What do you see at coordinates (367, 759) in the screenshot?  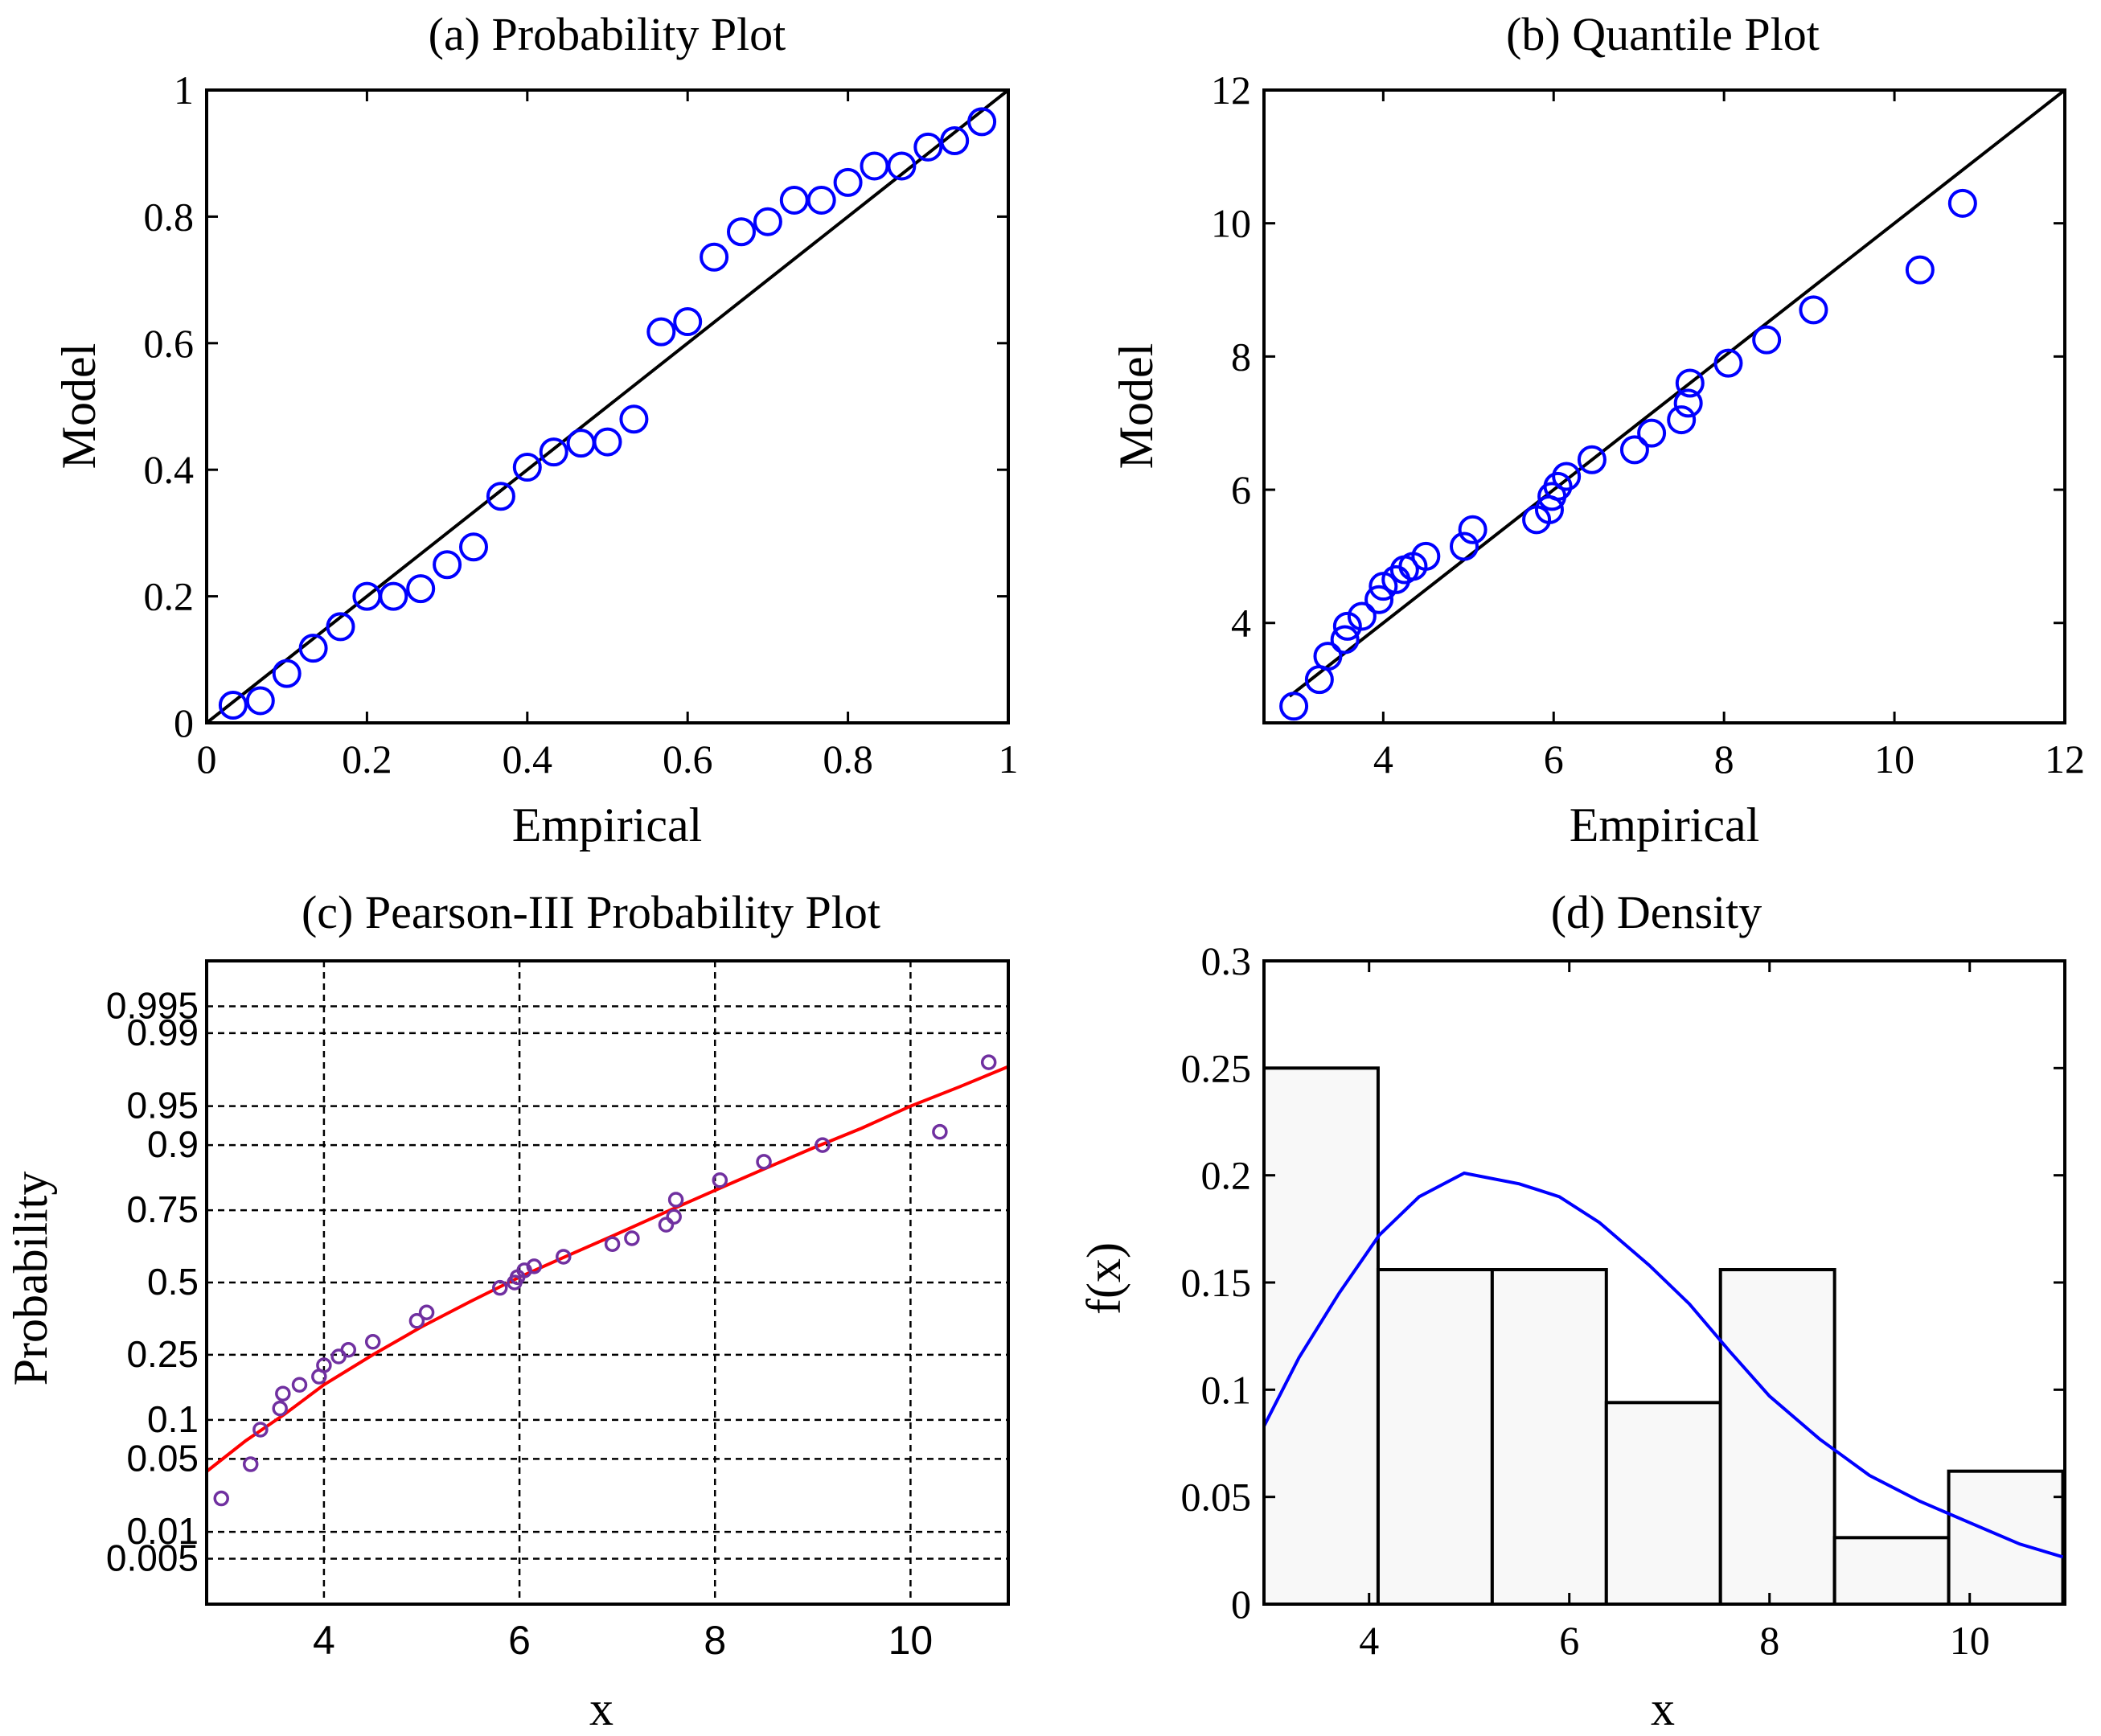 I see `x-tick-label: 0.2` at bounding box center [367, 759].